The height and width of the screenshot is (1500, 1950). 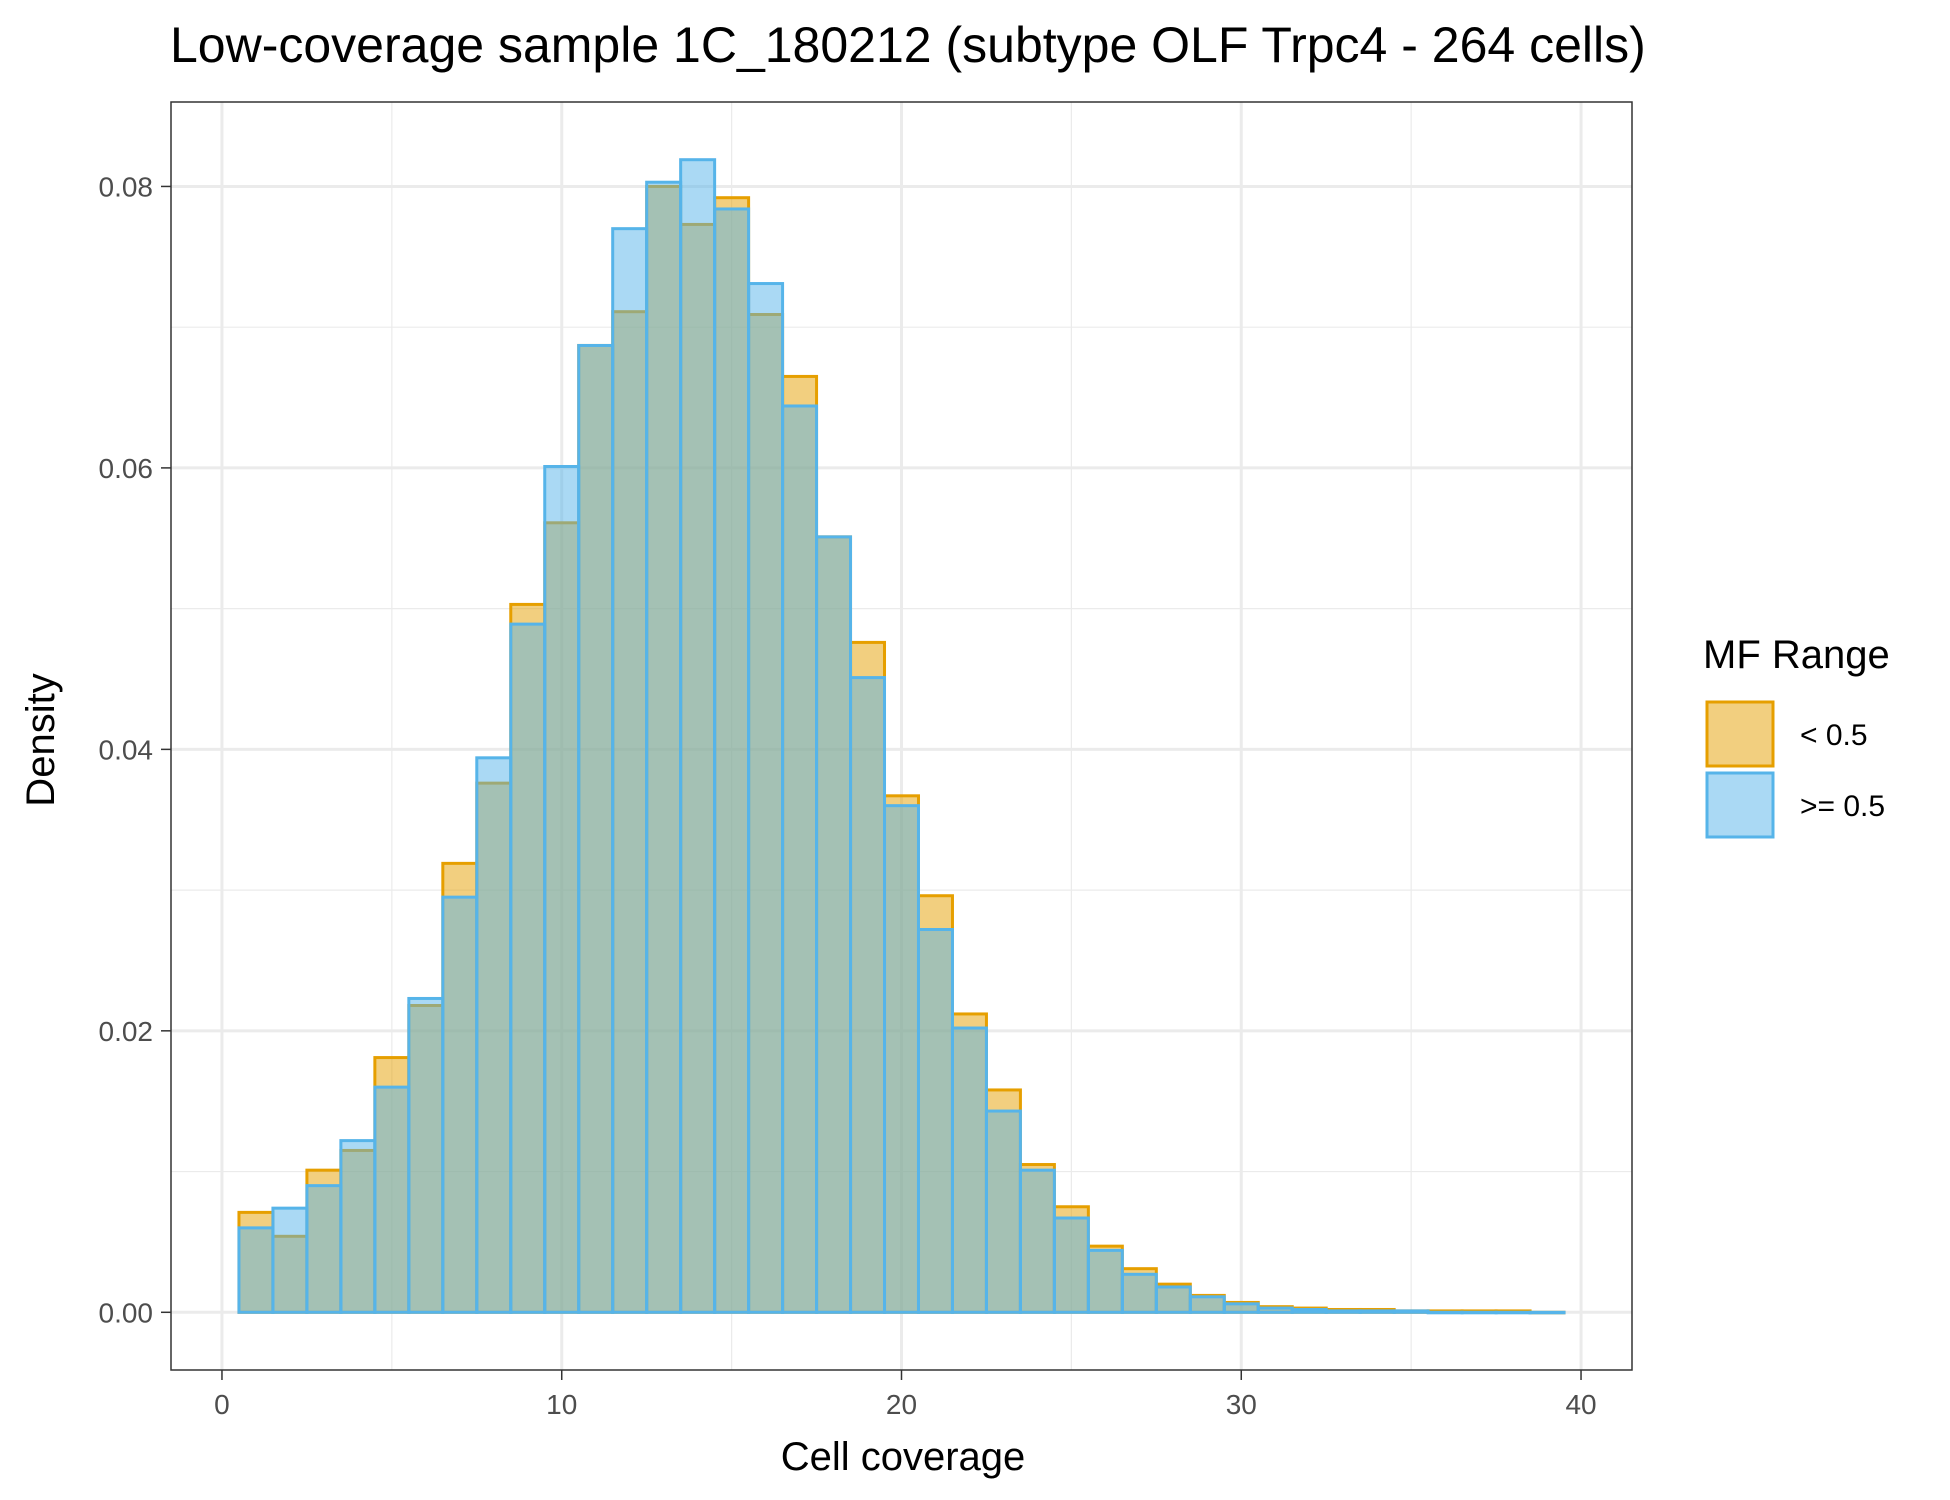 I want to click on x-axis-title: Cell coverage, so click(x=903, y=1457).